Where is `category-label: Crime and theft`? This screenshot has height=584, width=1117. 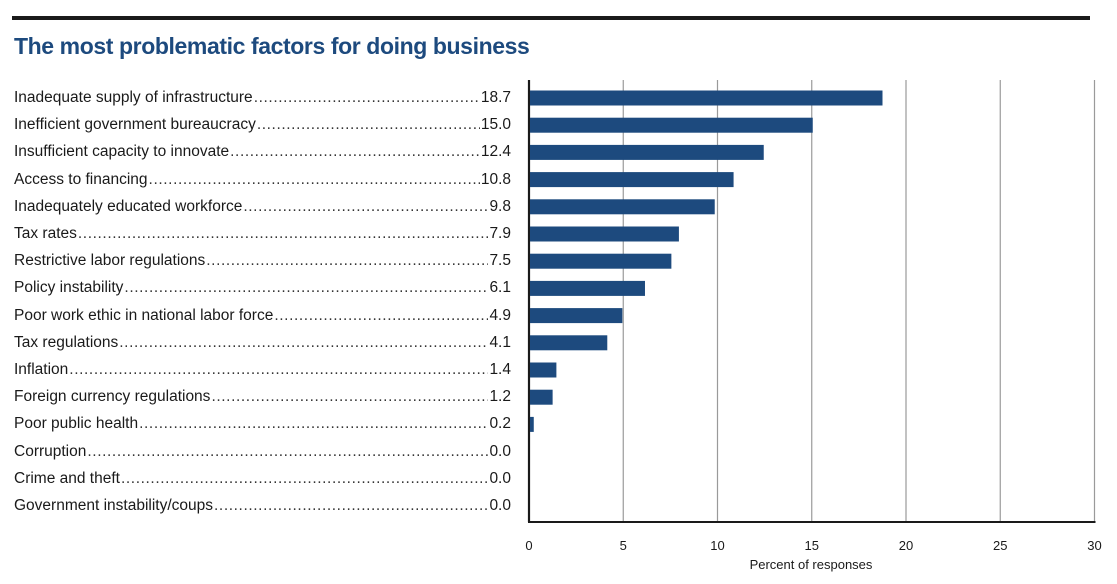 category-label: Crime and theft is located at coordinates (67, 478).